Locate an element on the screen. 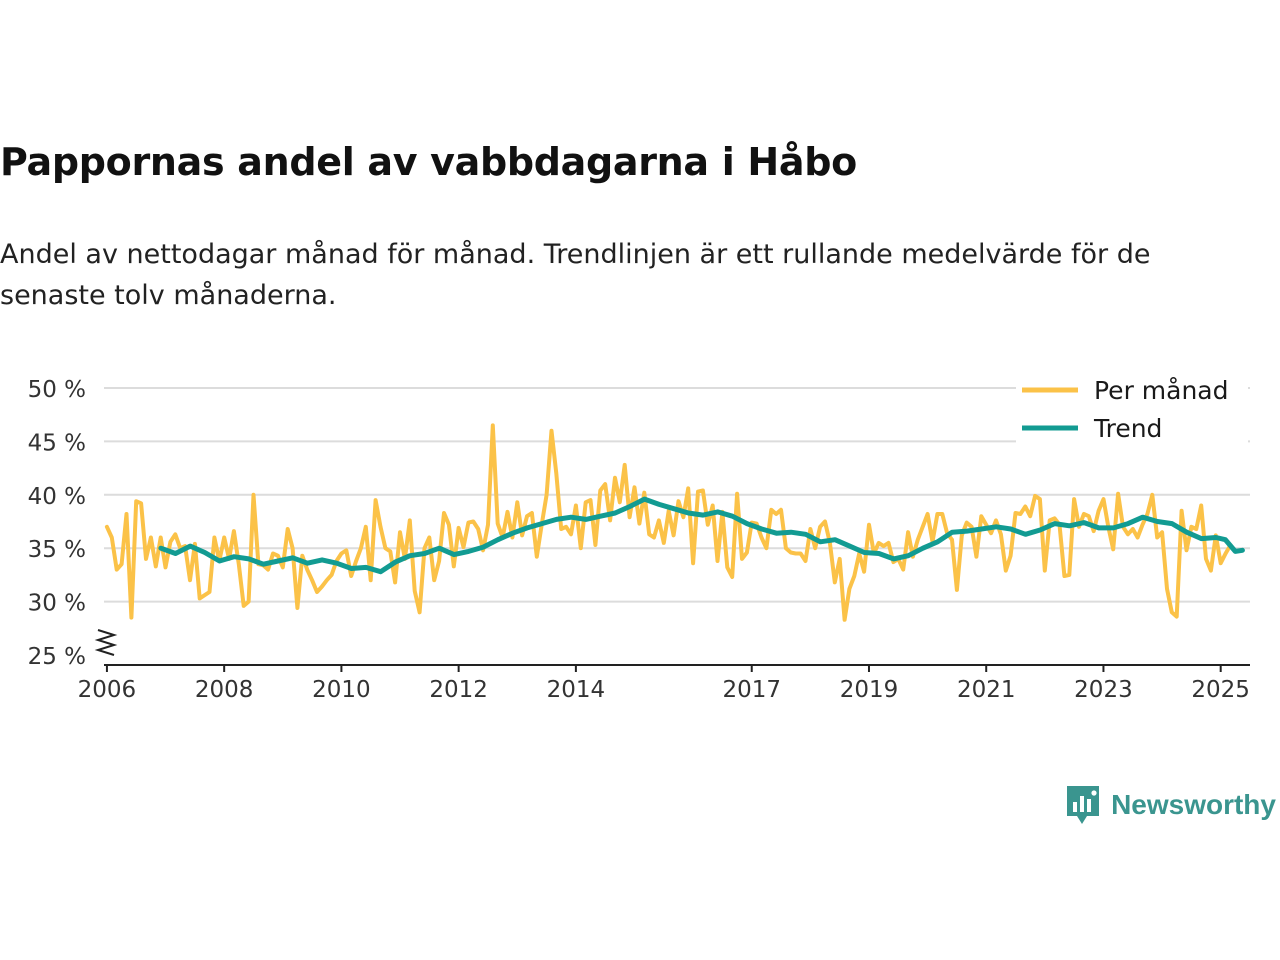 Image resolution: width=1280 pixels, height=960 pixels. x-tick-label: 2014 is located at coordinates (576, 690).